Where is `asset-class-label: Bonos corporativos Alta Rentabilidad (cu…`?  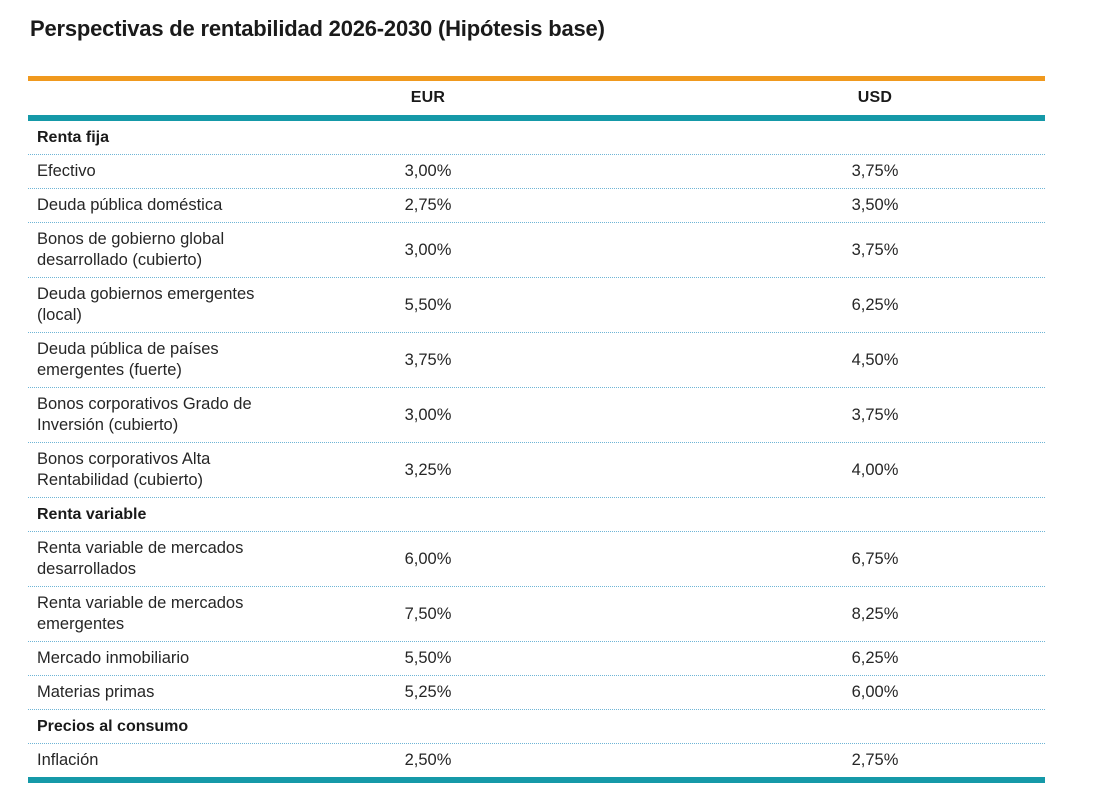 asset-class-label: Bonos corporativos Alta Rentabilidad (cu… is located at coordinates (124, 469).